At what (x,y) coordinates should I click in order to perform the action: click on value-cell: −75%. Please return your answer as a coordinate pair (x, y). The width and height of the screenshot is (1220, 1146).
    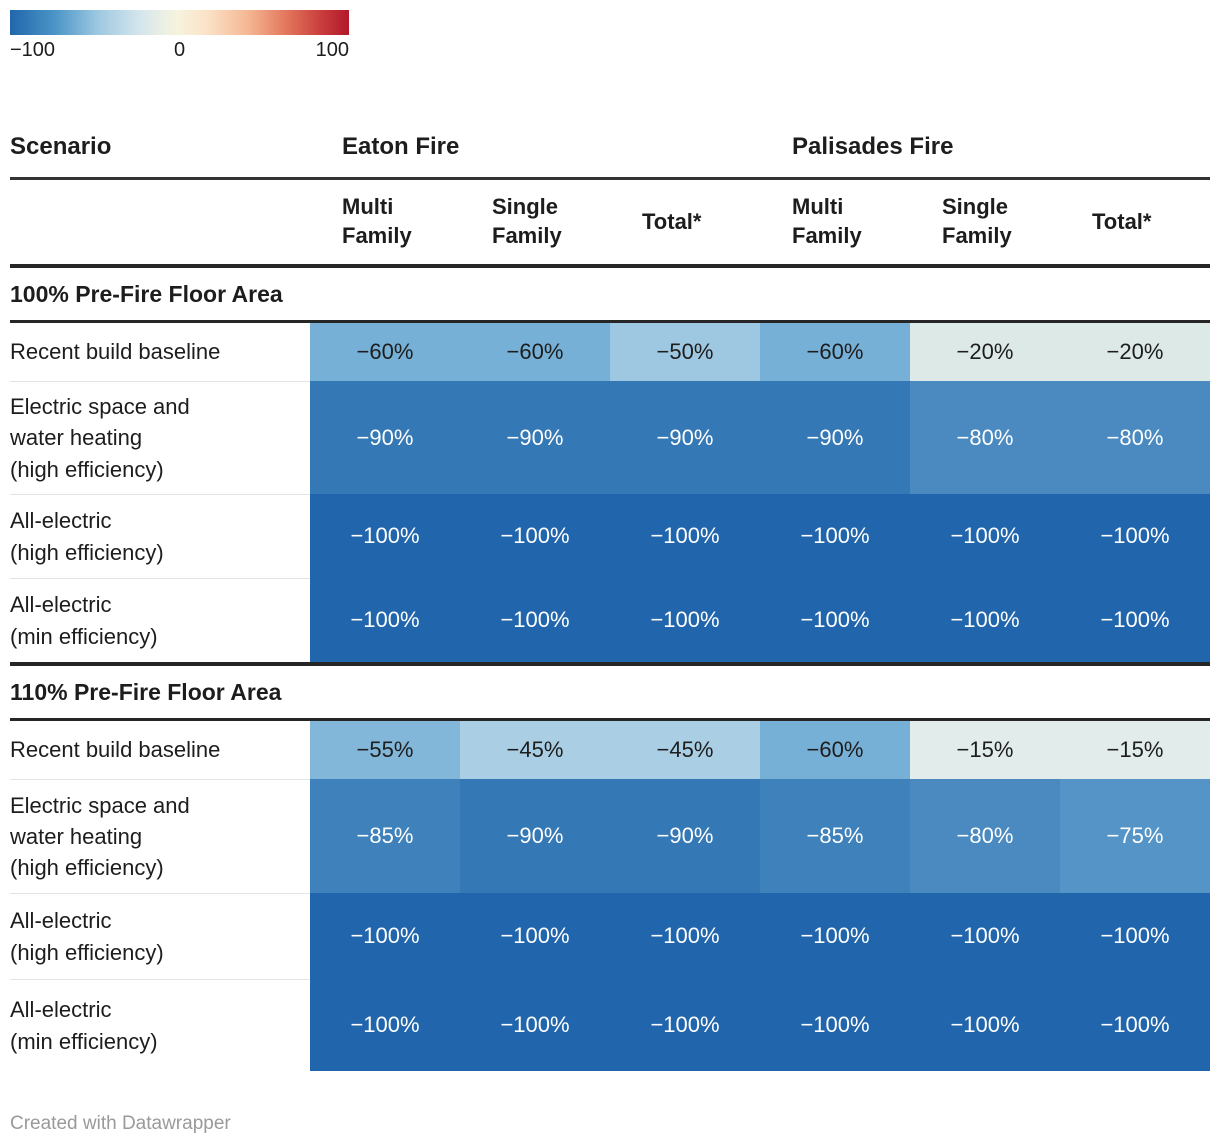
    Looking at the image, I should click on (1135, 836).